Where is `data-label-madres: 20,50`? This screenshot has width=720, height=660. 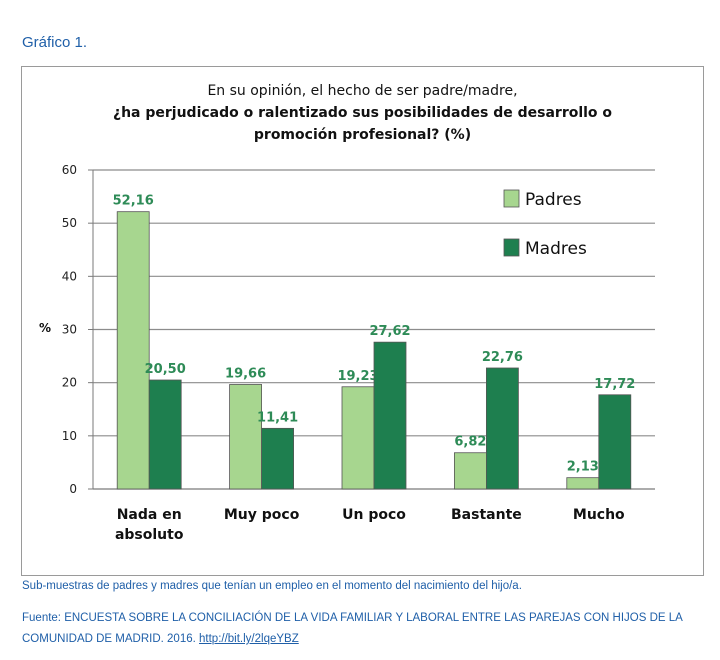
data-label-madres: 20,50 is located at coordinates (165, 369).